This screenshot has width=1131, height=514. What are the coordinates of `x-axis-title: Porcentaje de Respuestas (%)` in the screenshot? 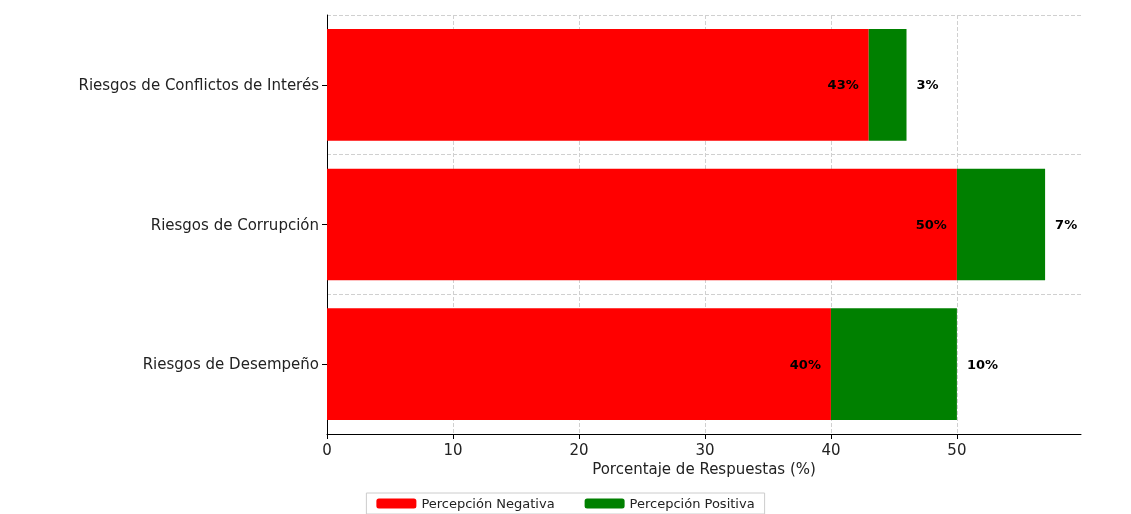 It's located at (704, 469).